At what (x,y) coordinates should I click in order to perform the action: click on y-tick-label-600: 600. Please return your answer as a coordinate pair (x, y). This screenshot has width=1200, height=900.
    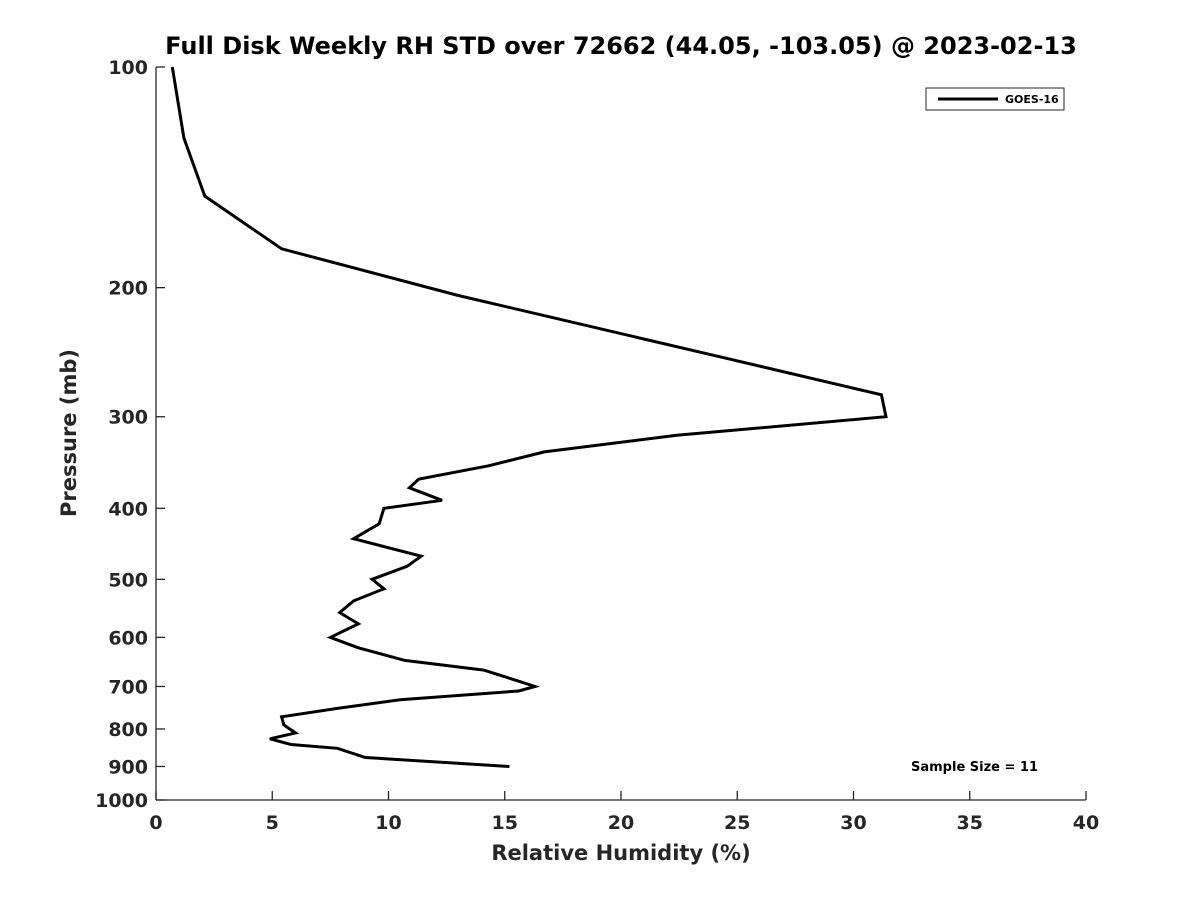
    Looking at the image, I should click on (128, 638).